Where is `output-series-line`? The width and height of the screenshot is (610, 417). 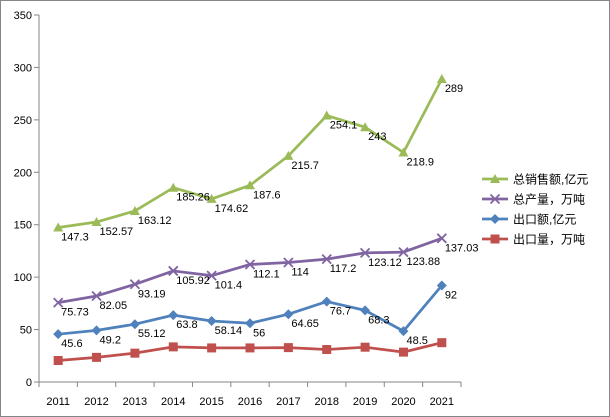
output-series-line is located at coordinates (250, 270).